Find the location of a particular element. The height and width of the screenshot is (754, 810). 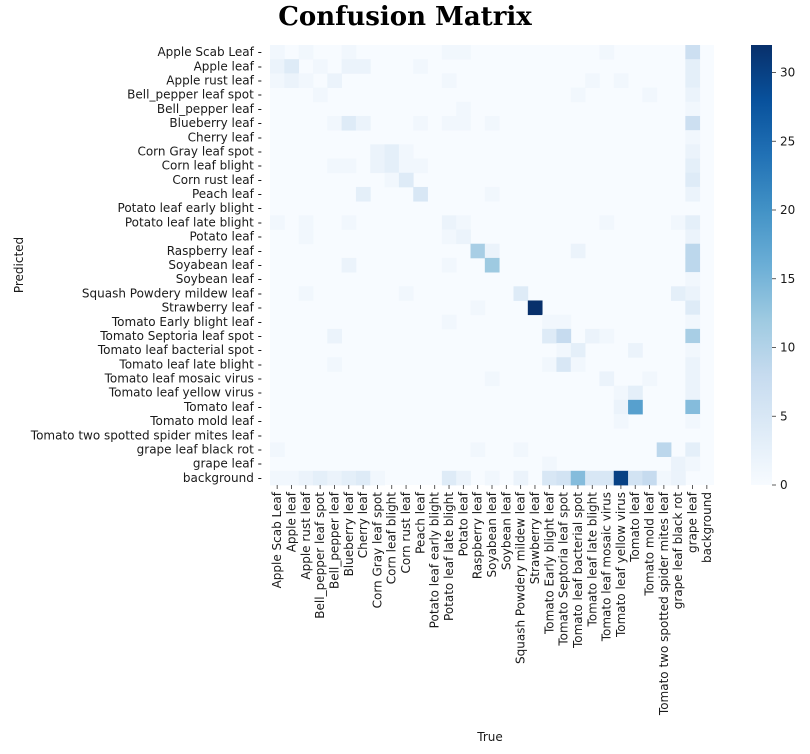

colorbar-gradient is located at coordinates (761, 265).